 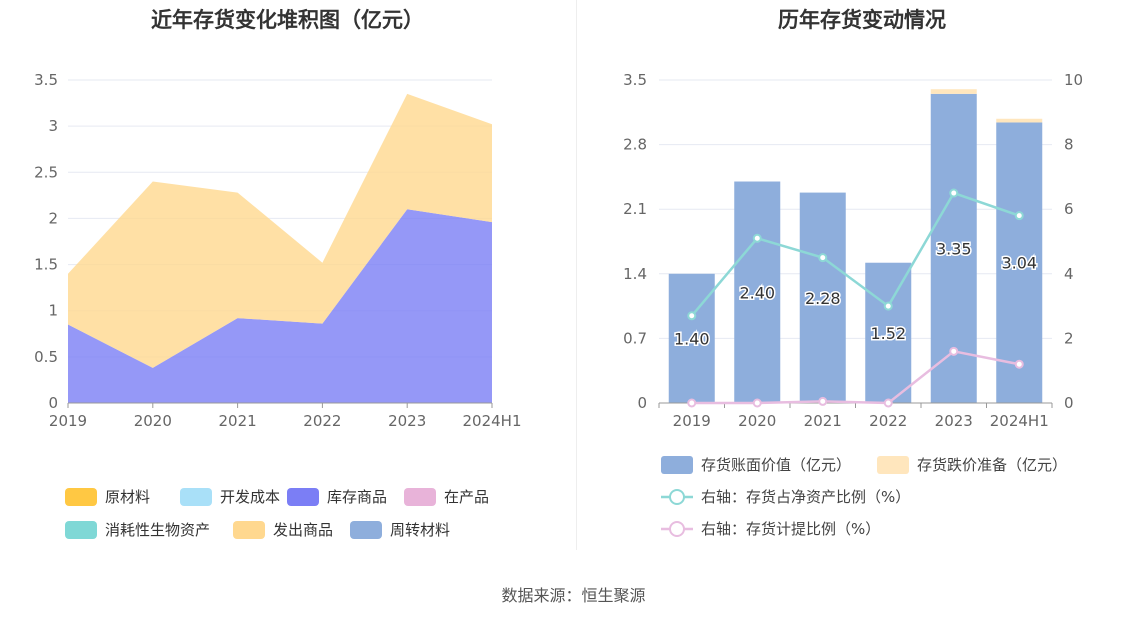 I want to click on y2-tick-label: 8, so click(x=1069, y=145).